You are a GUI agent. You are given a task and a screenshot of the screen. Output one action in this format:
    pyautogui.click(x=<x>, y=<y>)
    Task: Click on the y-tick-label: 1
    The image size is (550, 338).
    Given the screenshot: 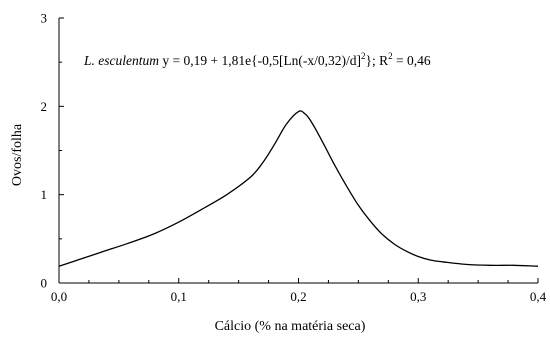 What is the action you would take?
    pyautogui.click(x=44, y=194)
    